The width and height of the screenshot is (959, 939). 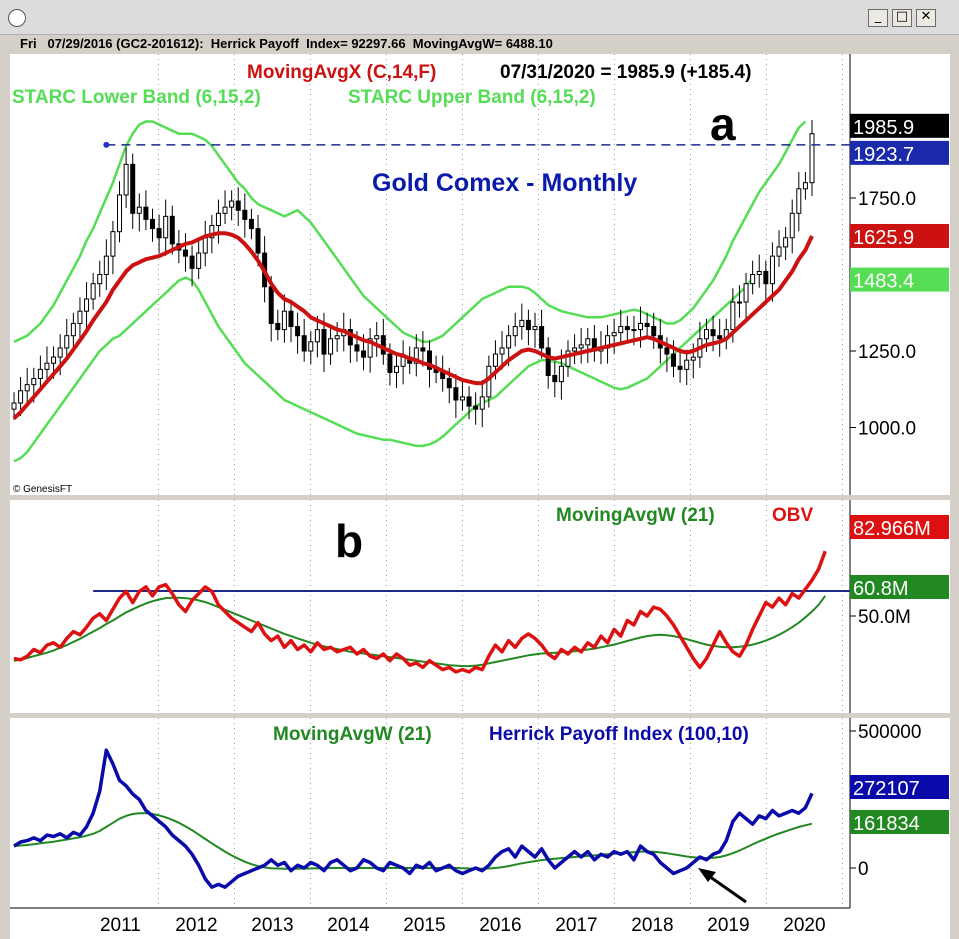 I want to click on app-icon, so click(x=17, y=18).